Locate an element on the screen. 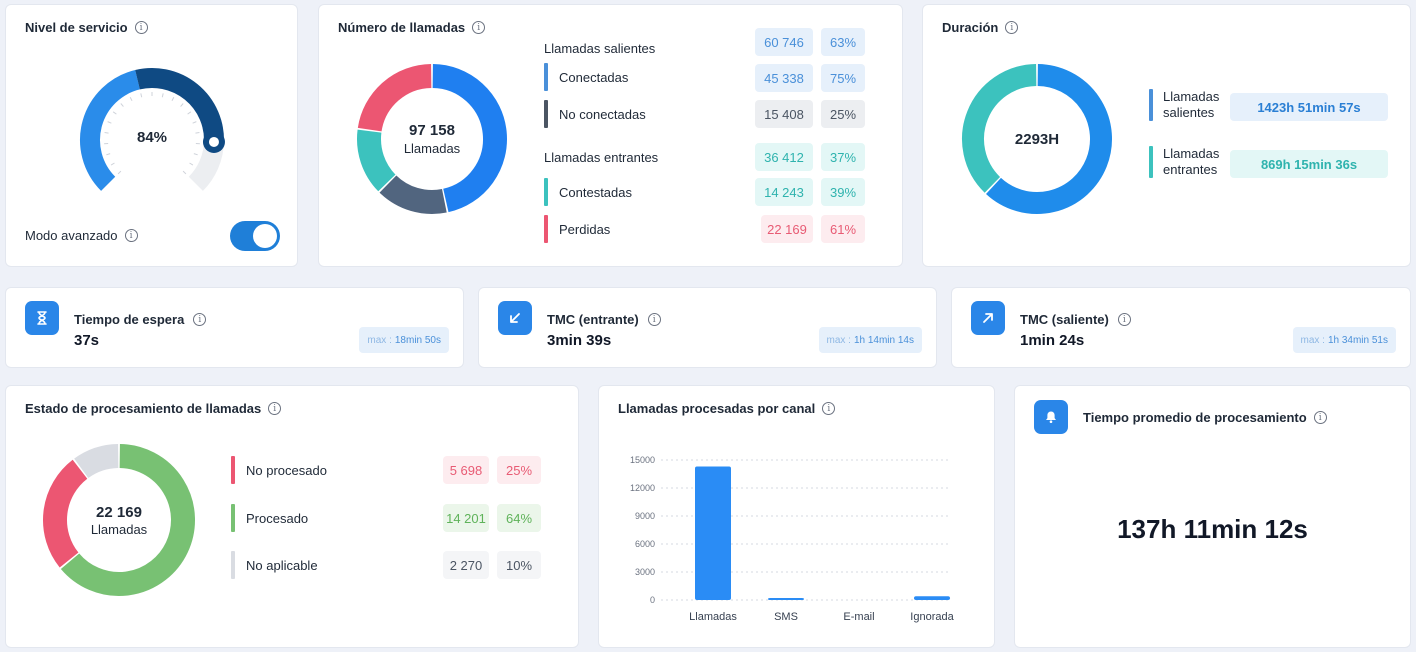 This screenshot has width=1416, height=652. outgoing-duration-label: Llamadas salientes is located at coordinates (1191, 105).